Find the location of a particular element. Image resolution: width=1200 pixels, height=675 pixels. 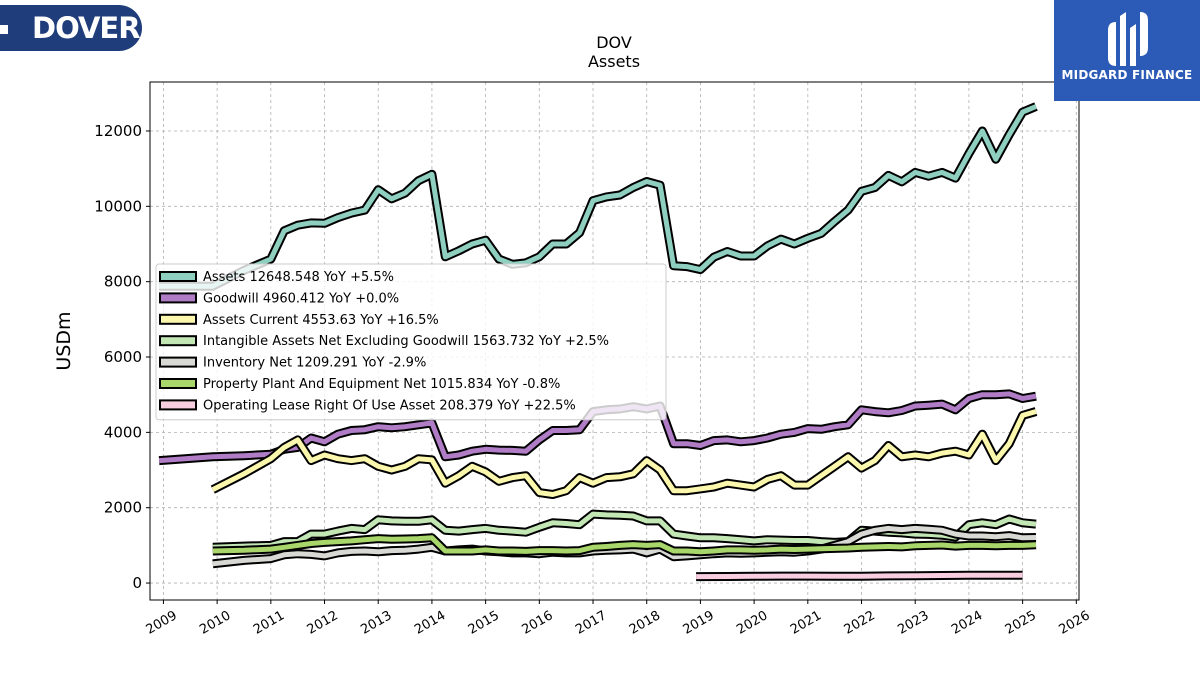

dover-logo: DOVER is located at coordinates (71, 28).